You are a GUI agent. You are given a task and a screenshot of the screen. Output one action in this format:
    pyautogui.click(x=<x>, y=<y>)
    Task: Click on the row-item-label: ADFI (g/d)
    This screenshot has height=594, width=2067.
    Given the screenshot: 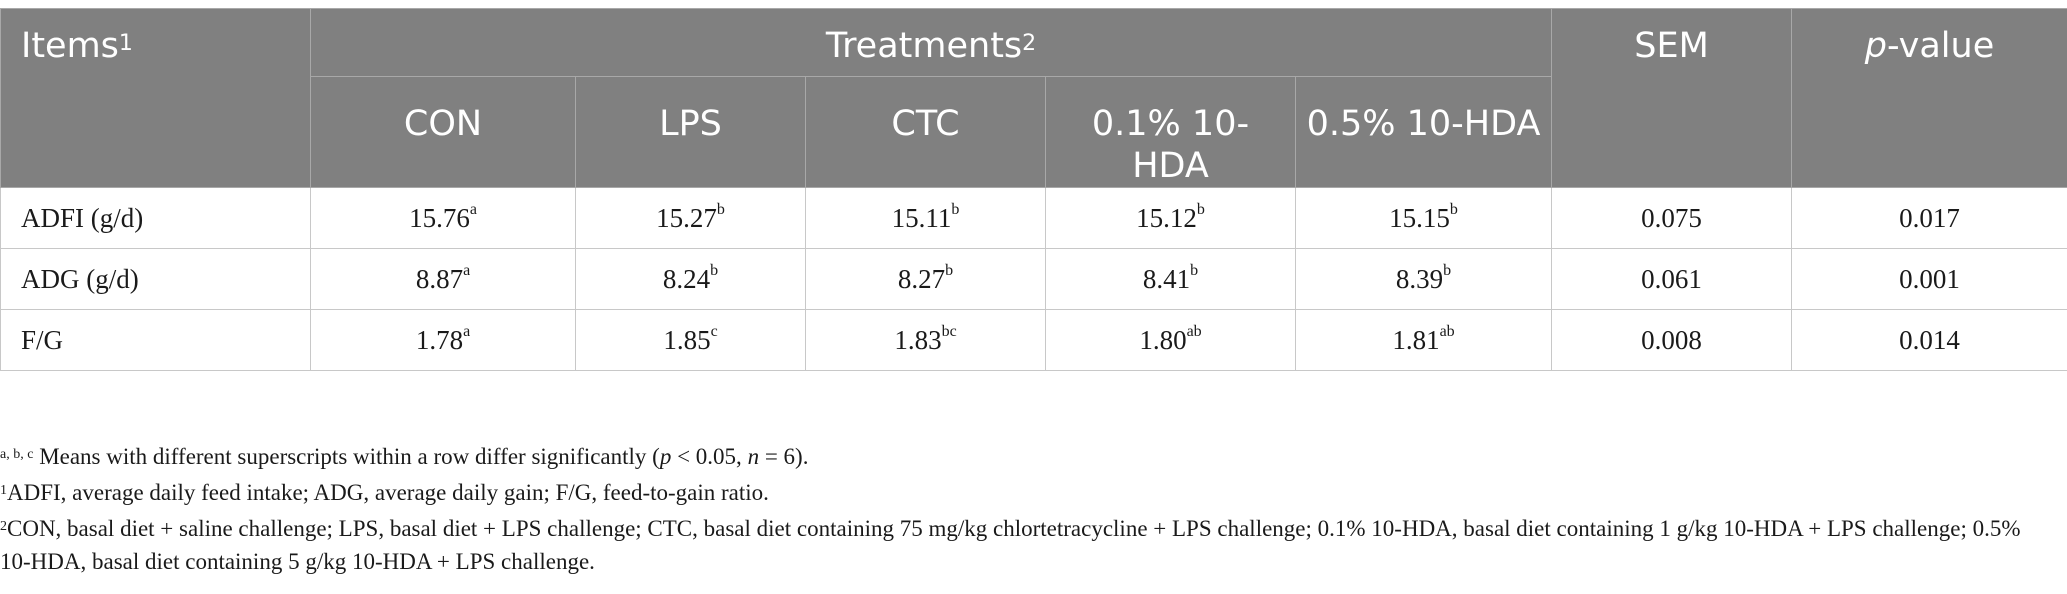 What is the action you would take?
    pyautogui.click(x=155, y=218)
    